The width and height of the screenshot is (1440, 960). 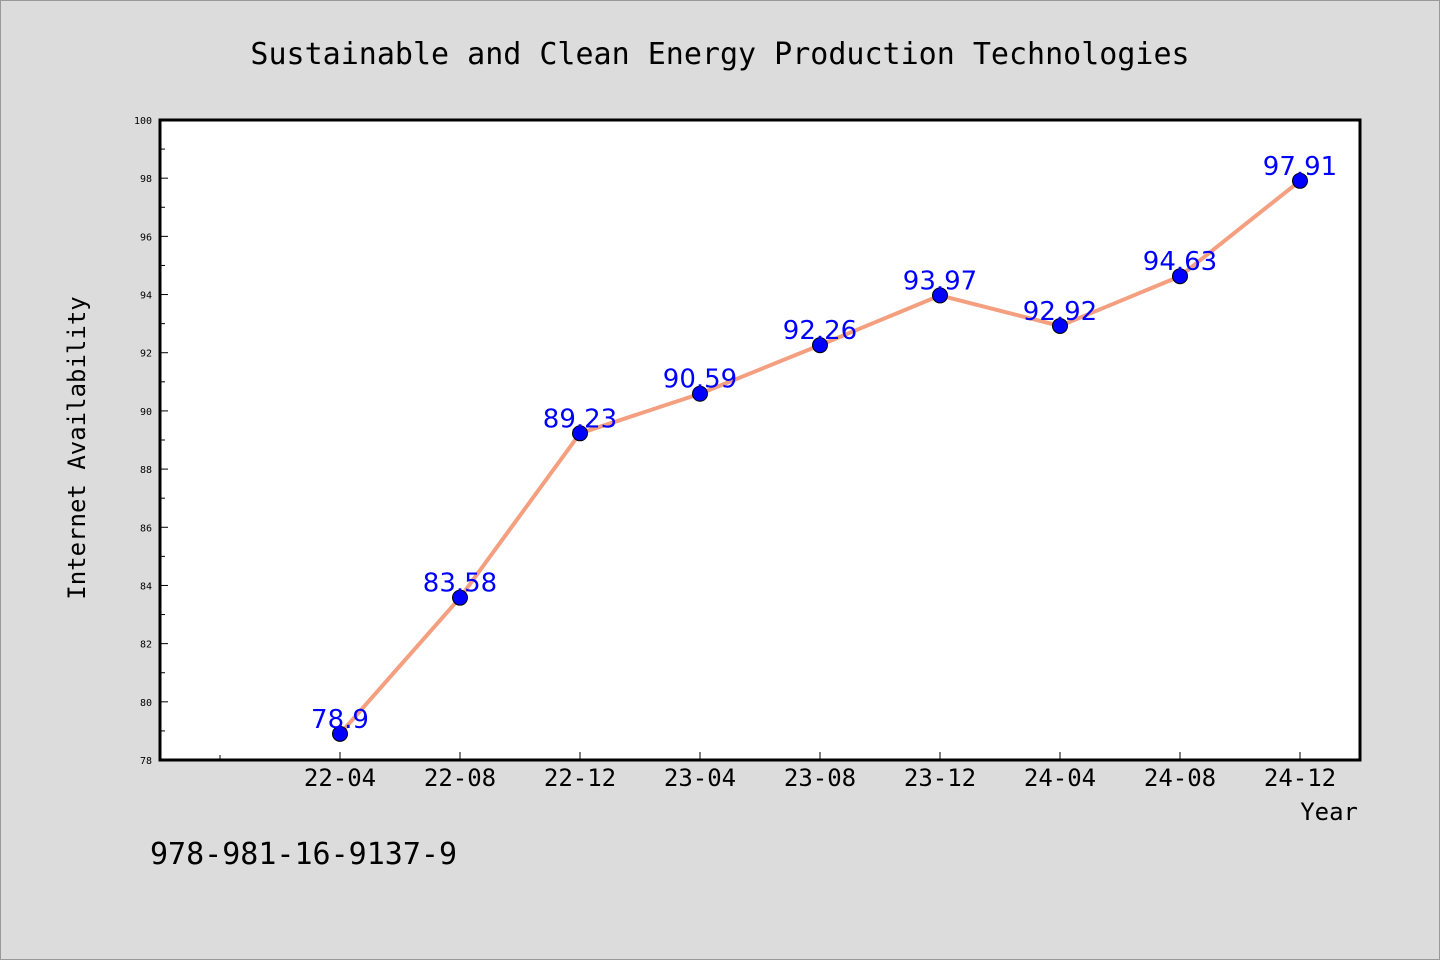 I want to click on x-tick-label: 24-04, so click(x=1060, y=778).